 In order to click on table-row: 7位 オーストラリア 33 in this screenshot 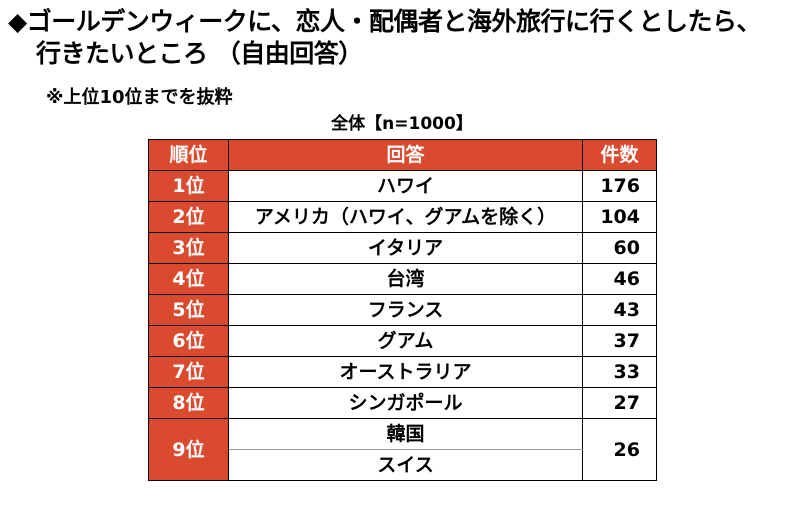, I will do `click(402, 372)`.